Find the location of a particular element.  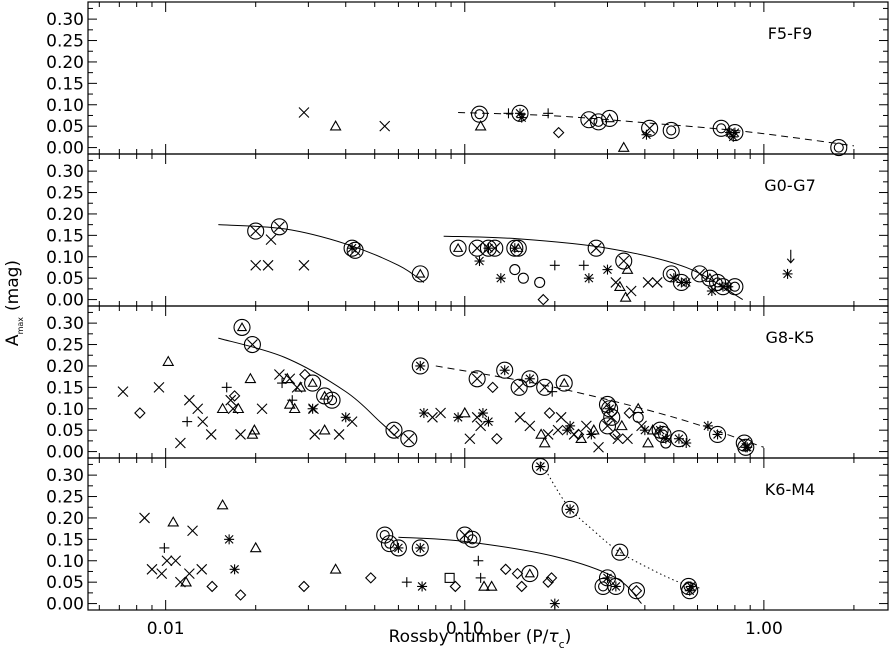

x-axis-ticks: 0.01 0.10 1.00 is located at coordinates (465, 629).